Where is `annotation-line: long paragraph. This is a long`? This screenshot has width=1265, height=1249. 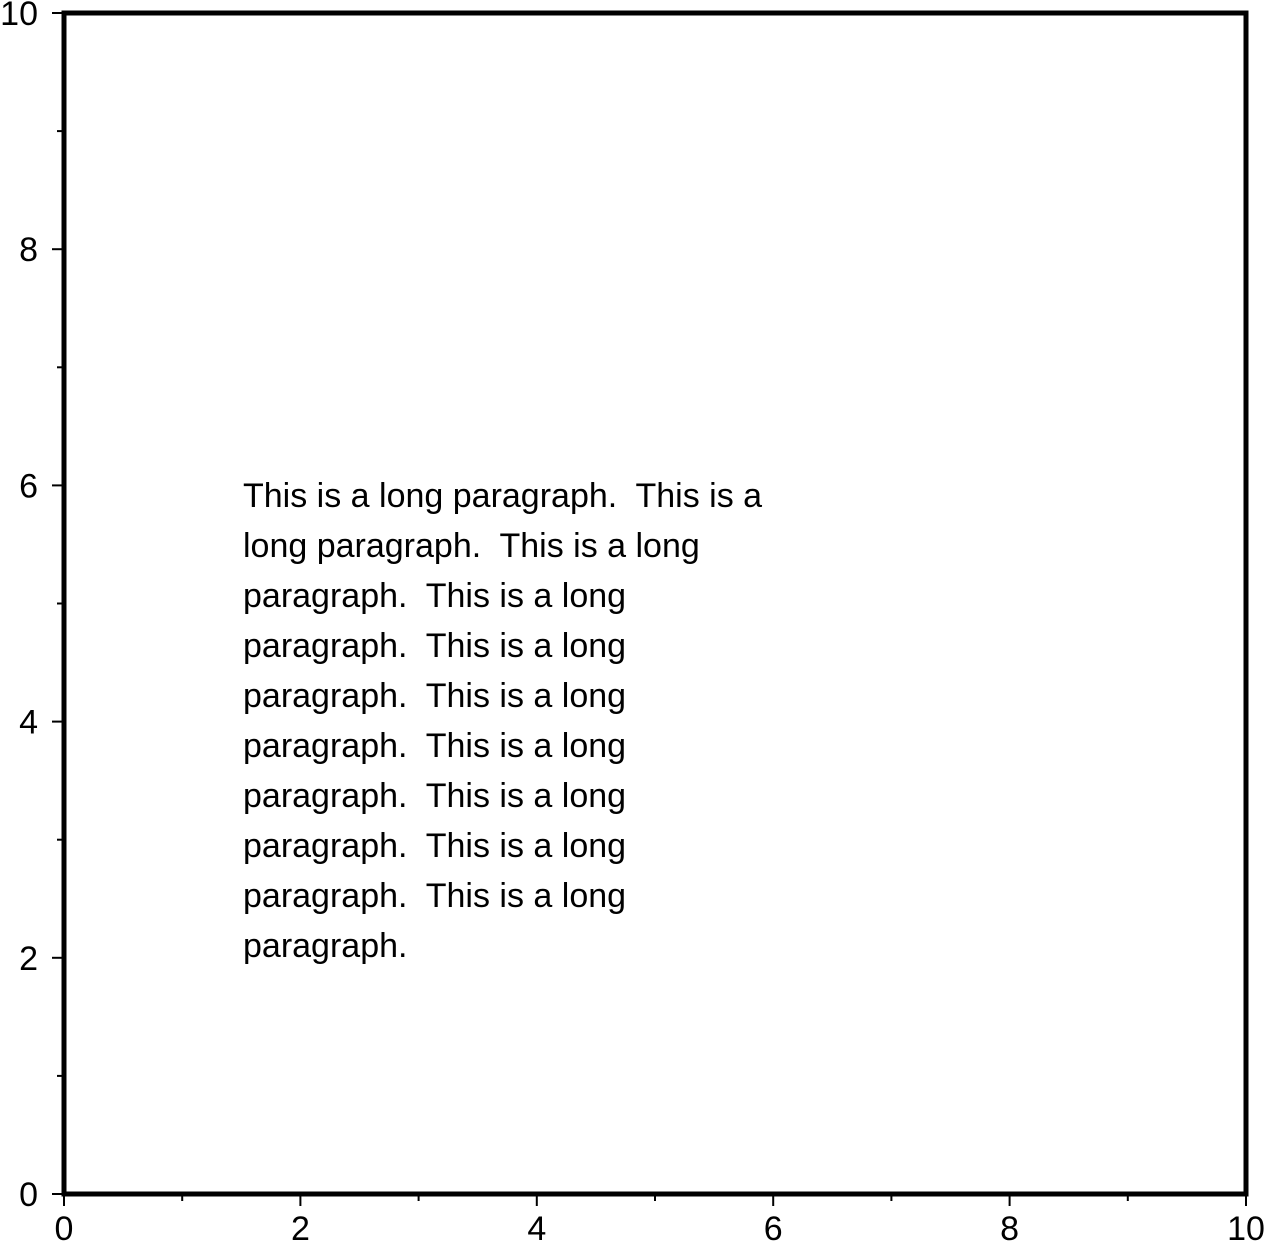
annotation-line: long paragraph. This is a long is located at coordinates (471, 546).